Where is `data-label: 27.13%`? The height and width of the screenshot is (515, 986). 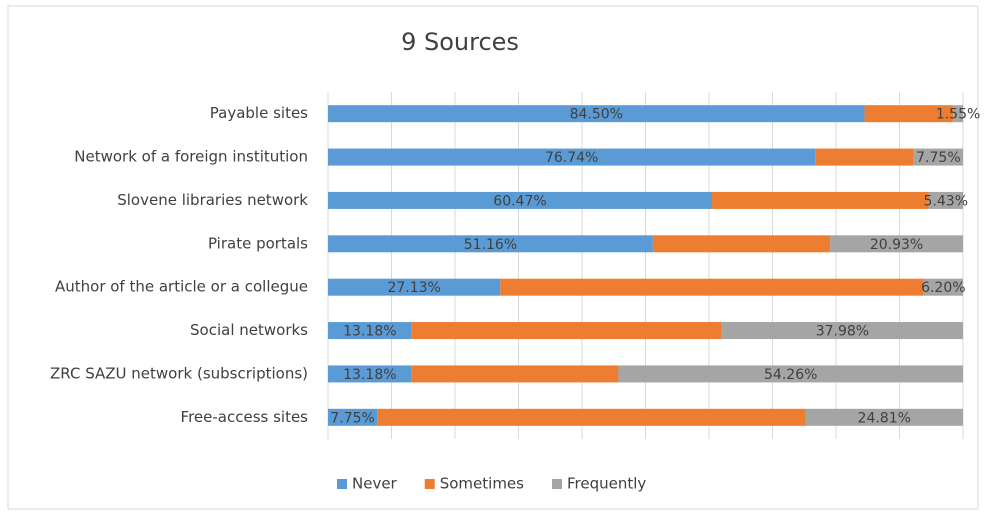
data-label: 27.13% is located at coordinates (413, 288).